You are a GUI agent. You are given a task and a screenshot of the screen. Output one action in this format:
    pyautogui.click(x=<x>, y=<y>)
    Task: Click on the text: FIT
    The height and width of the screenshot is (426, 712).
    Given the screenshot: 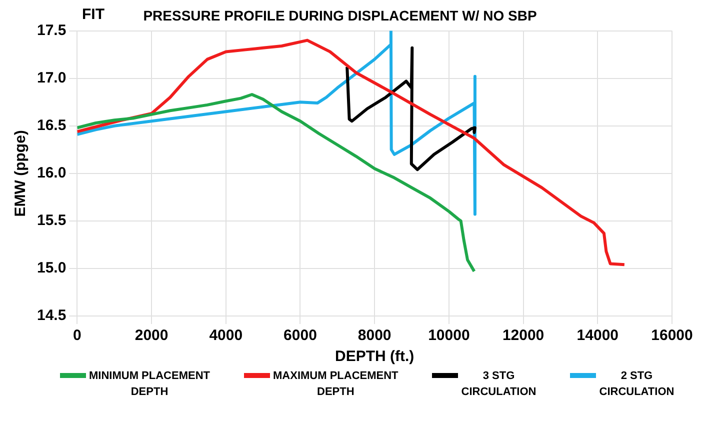 What is the action you would take?
    pyautogui.click(x=93, y=14)
    